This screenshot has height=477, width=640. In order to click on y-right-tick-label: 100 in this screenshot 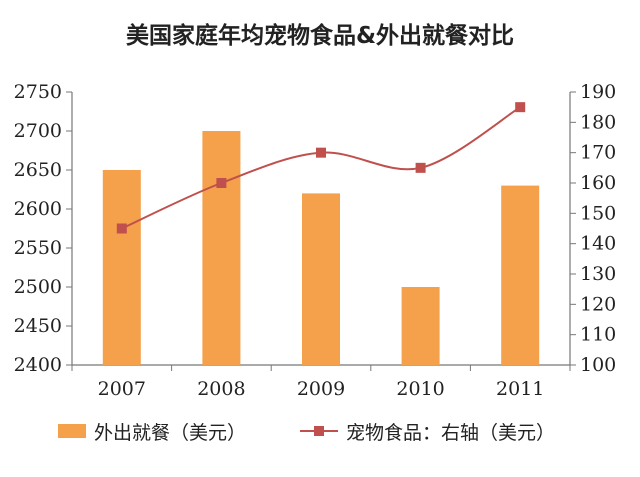, I will do `click(598, 365)`.